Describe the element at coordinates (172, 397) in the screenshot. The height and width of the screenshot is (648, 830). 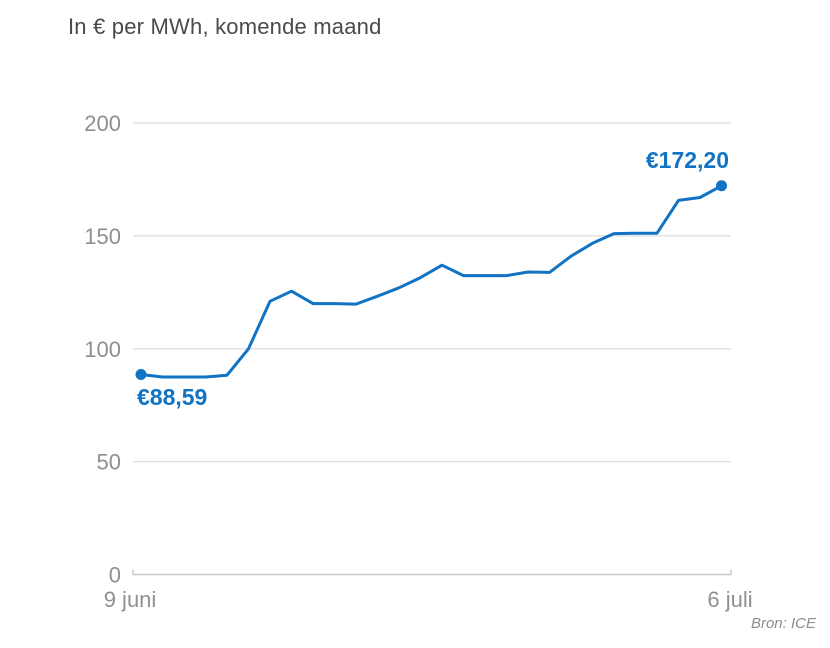
I see `start-value-label: €88,59` at that location.